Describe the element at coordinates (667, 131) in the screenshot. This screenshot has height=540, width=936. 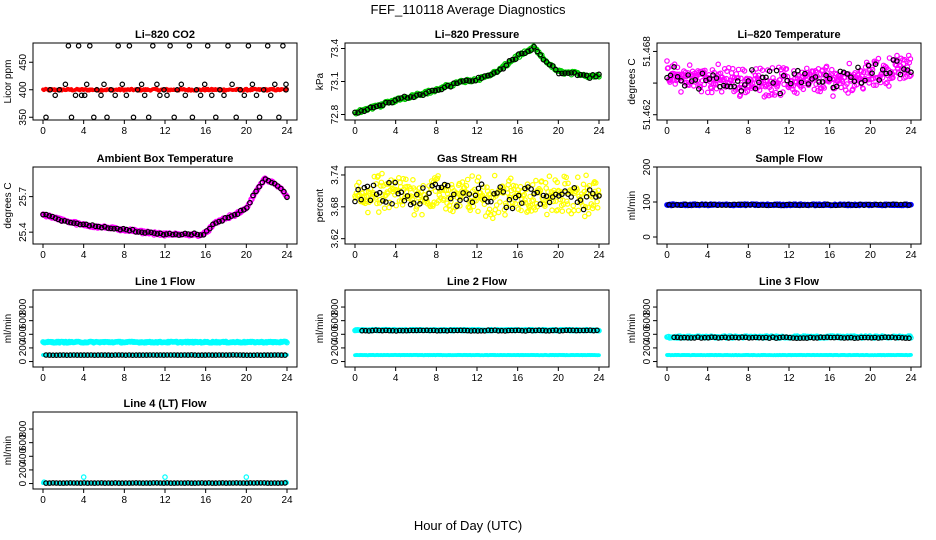
I see `x-tick-label: 0` at that location.